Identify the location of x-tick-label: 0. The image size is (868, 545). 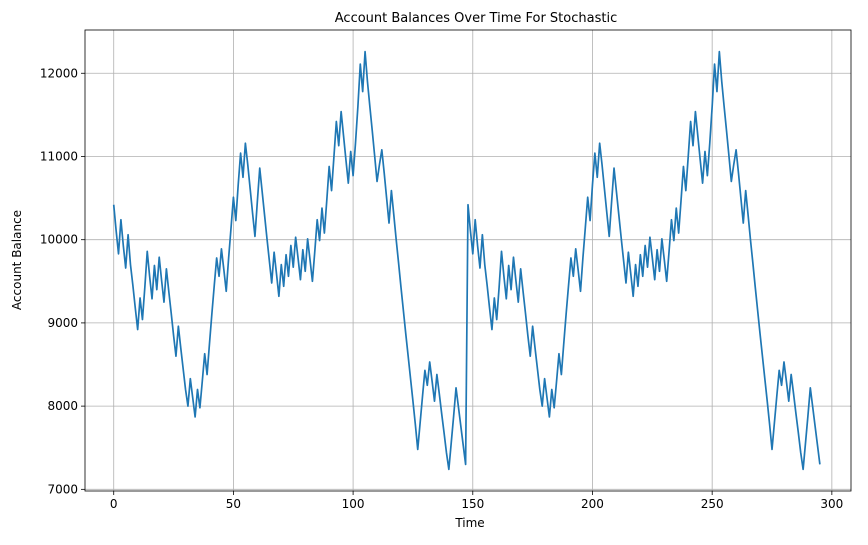
(114, 504).